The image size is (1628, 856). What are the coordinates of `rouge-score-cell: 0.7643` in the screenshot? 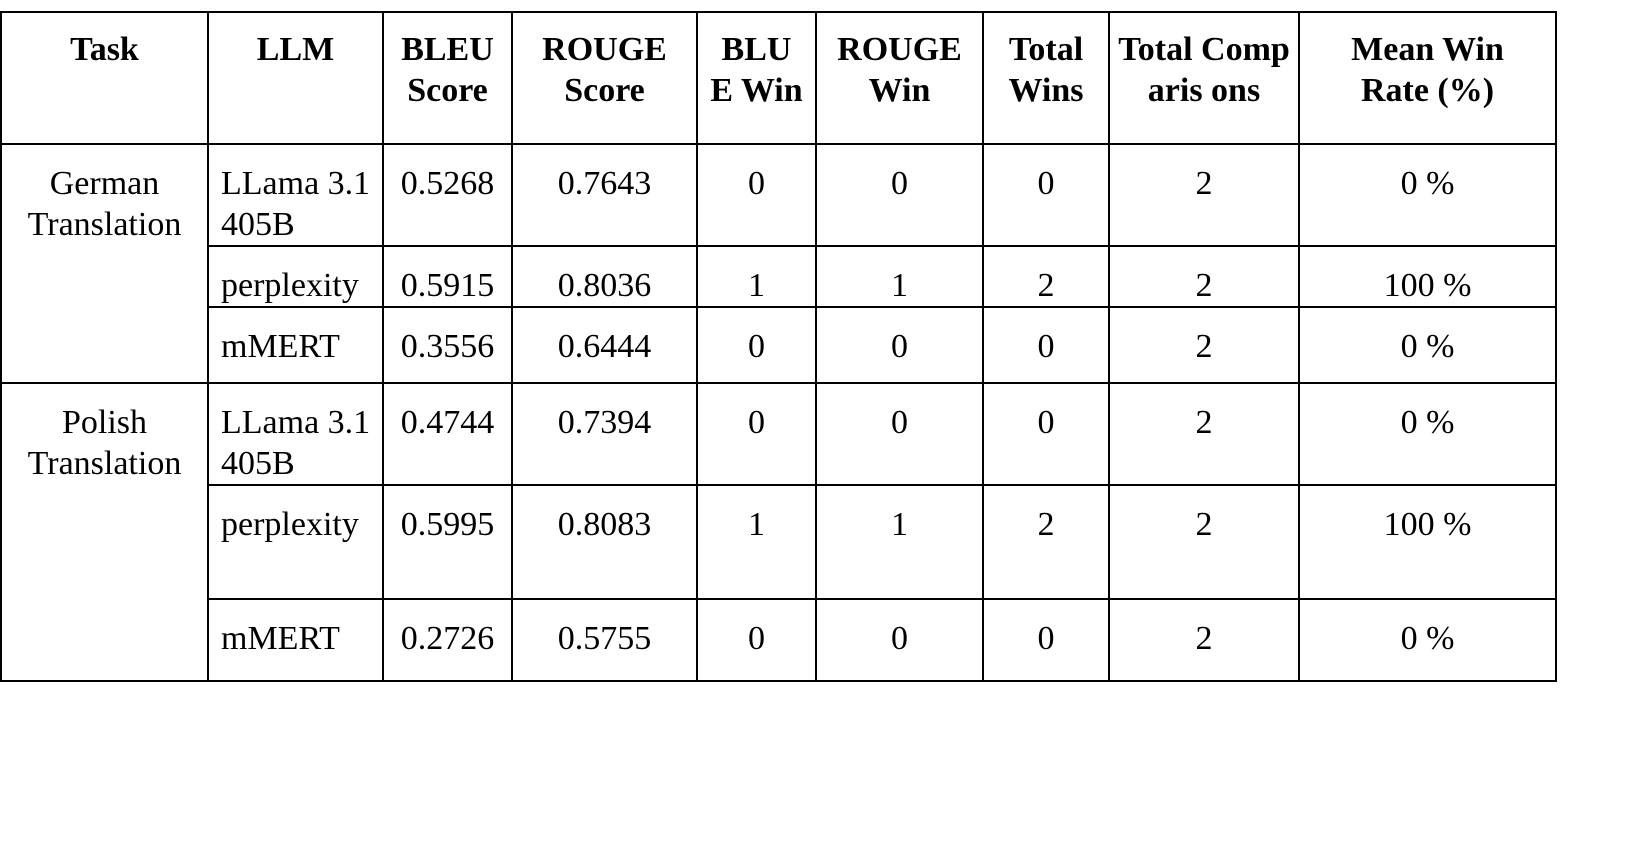 It's located at (604, 195).